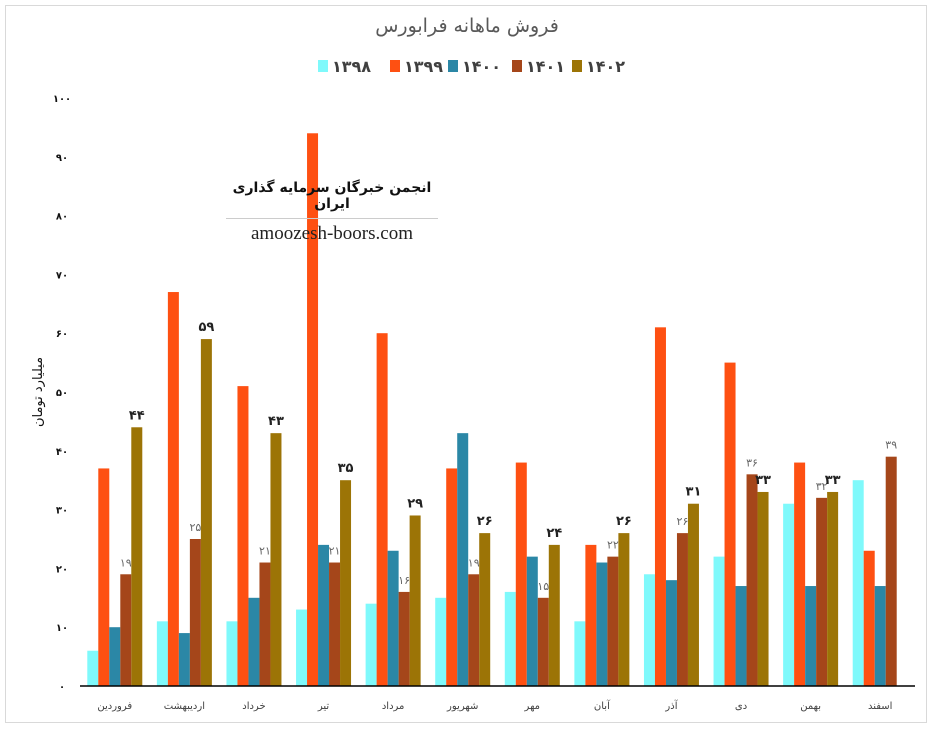 Image resolution: width=935 pixels, height=733 pixels. I want to click on y-tick-label: ۵۰, so click(62, 393).